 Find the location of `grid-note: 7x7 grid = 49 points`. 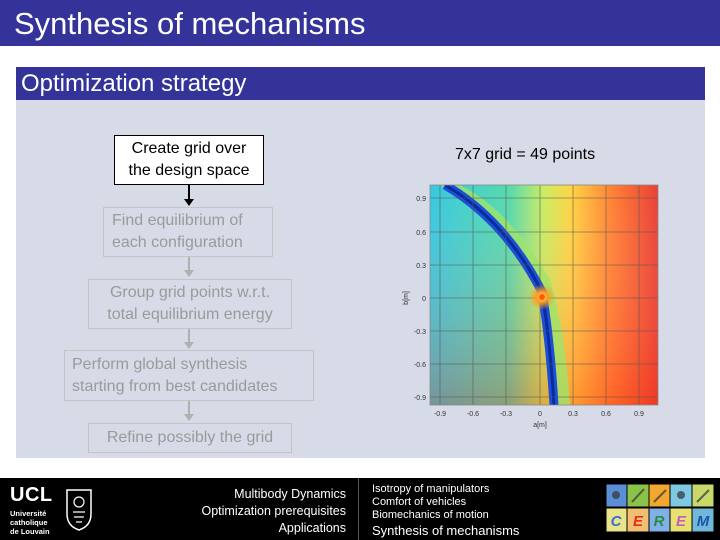

grid-note: 7x7 grid = 49 points is located at coordinates (525, 154).